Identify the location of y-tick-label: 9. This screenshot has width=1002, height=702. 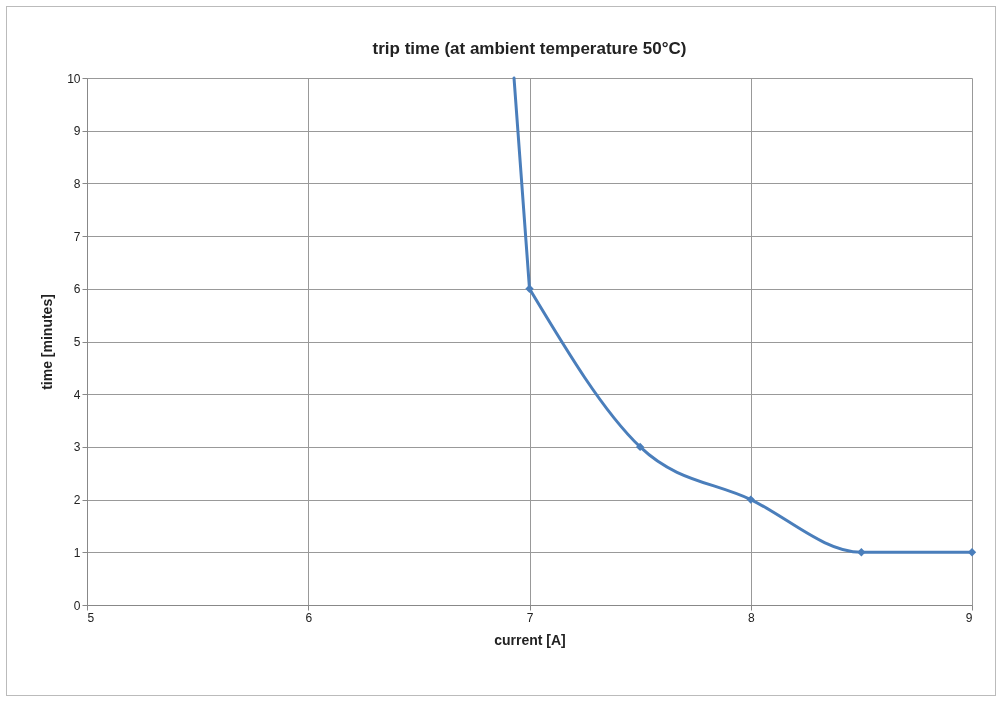
(77, 131).